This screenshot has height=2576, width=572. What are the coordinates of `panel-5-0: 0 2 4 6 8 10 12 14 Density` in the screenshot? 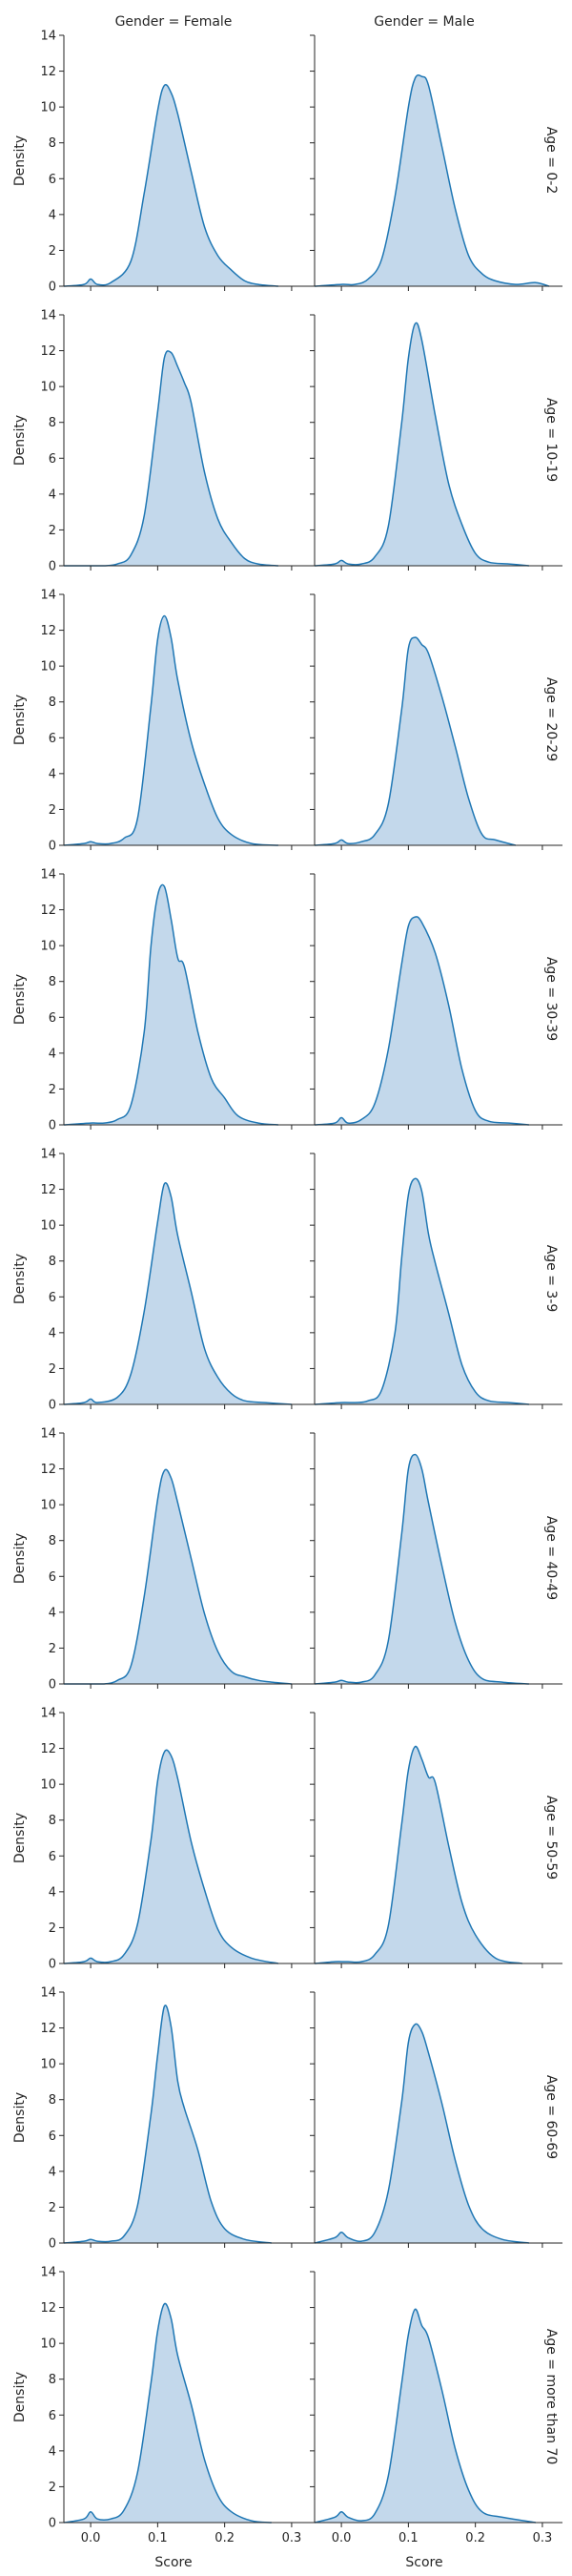 It's located at (162, 1560).